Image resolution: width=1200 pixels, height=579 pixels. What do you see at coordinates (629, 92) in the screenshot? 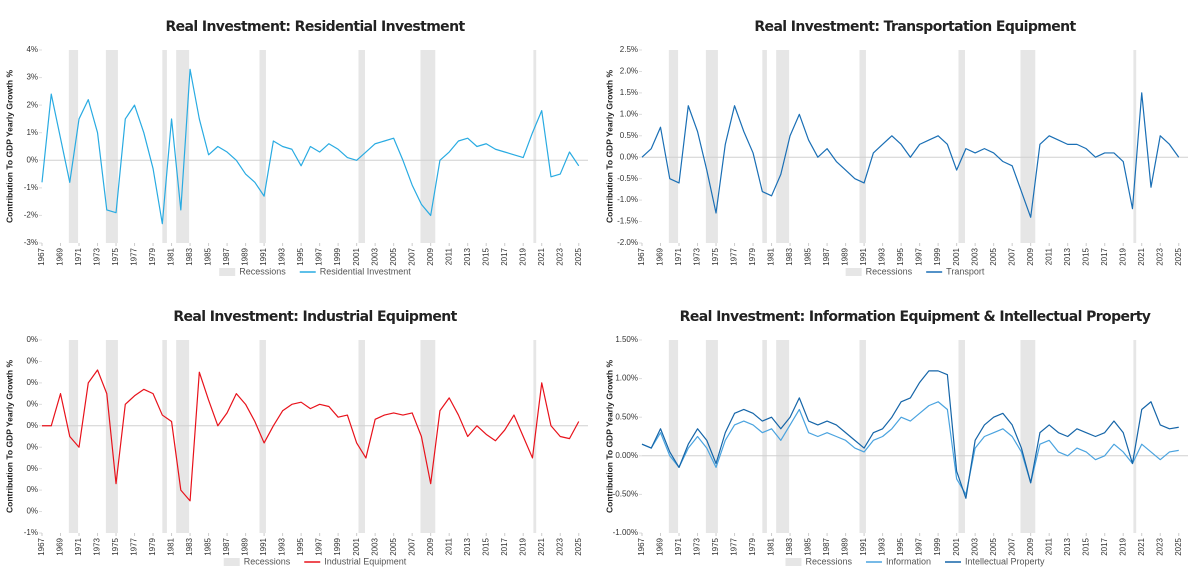
I see `y-tick-label: 1.5%` at bounding box center [629, 92].